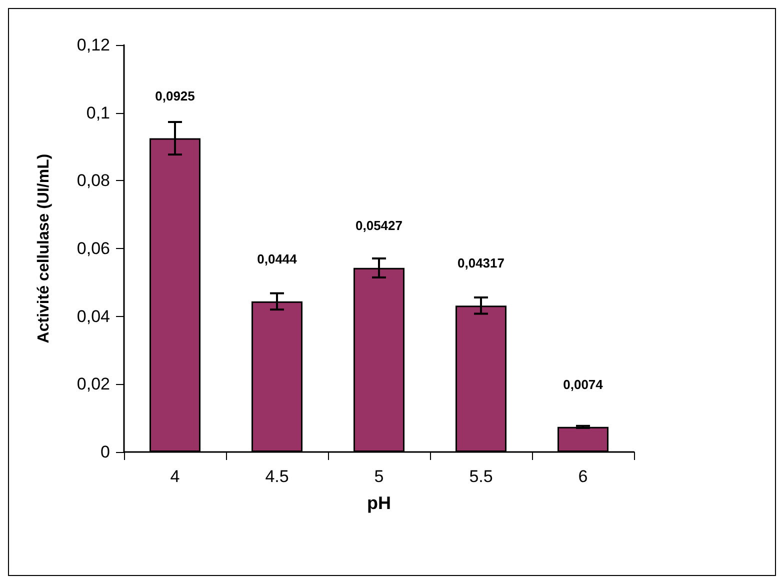 The image size is (784, 584). I want to click on y-tick-label: 0,02, so click(93, 384).